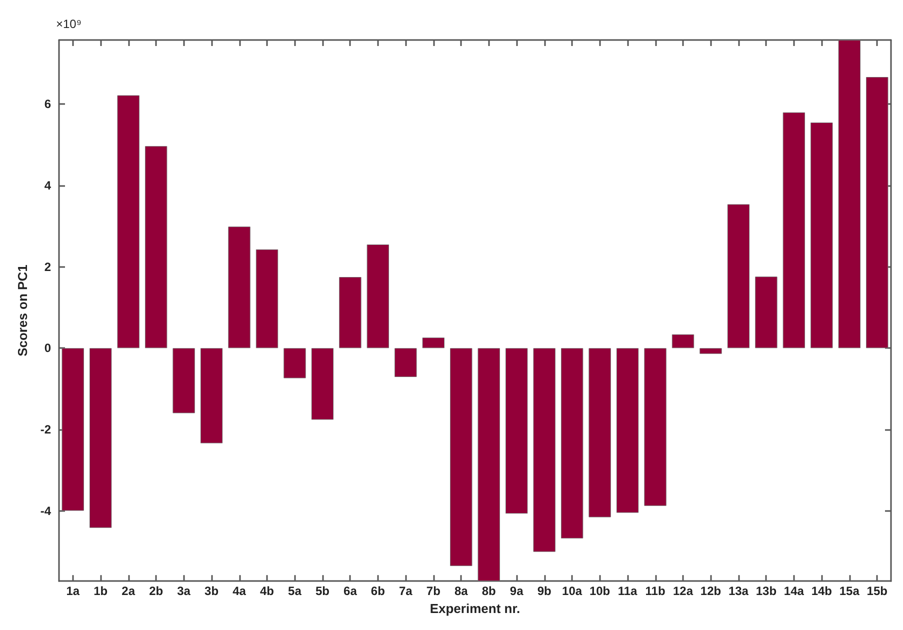  I want to click on y-tick-label: -2, so click(46, 429).